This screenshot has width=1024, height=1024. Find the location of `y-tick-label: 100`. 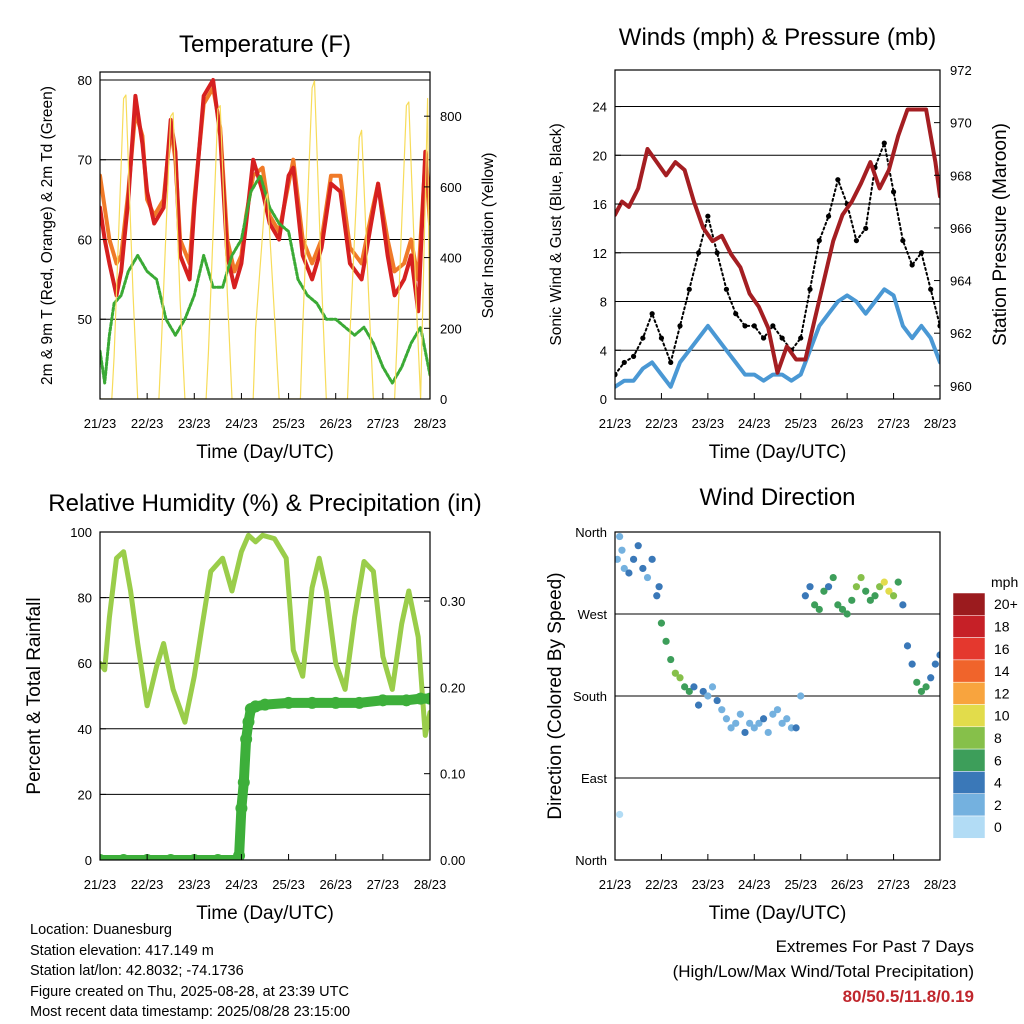

y-tick-label: 100 is located at coordinates (81, 532).